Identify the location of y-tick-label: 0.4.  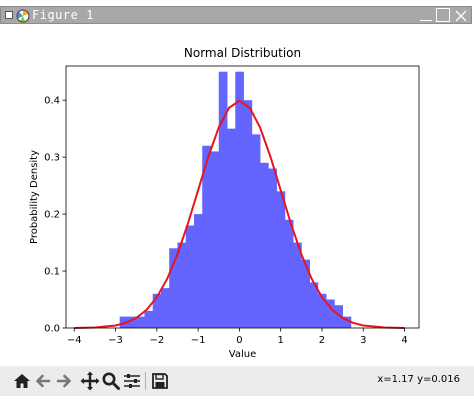
(52, 101).